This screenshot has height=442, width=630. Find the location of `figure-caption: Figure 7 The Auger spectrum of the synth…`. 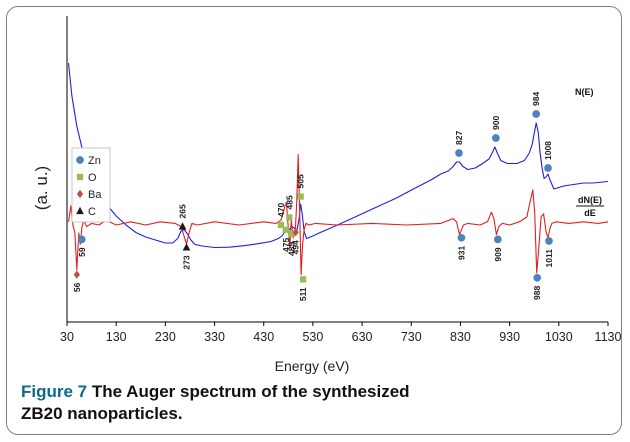

figure-caption: Figure 7 The Auger spectrum of the synth… is located at coordinates (231, 403).